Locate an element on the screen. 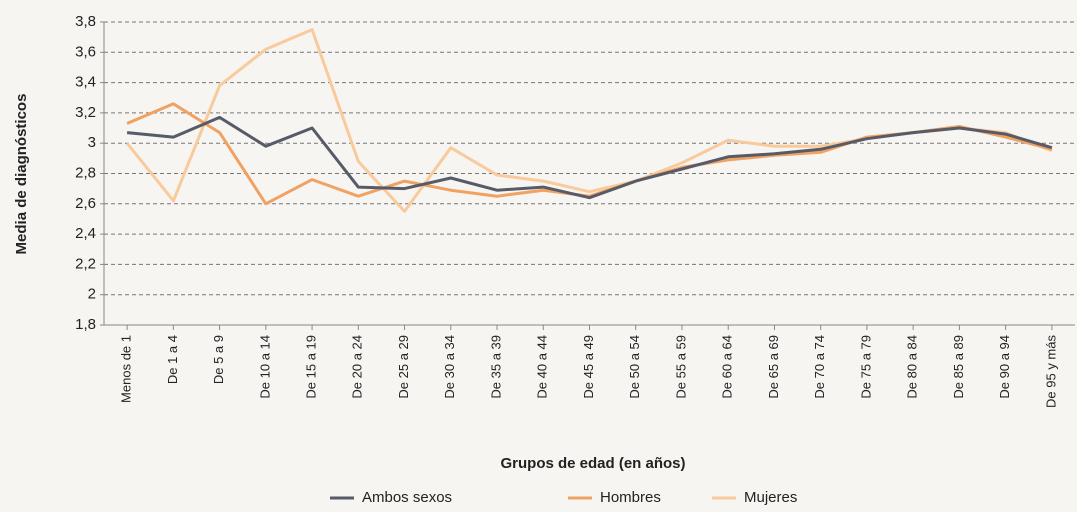  x-tick-label: De 55 a 59 is located at coordinates (680, 367).